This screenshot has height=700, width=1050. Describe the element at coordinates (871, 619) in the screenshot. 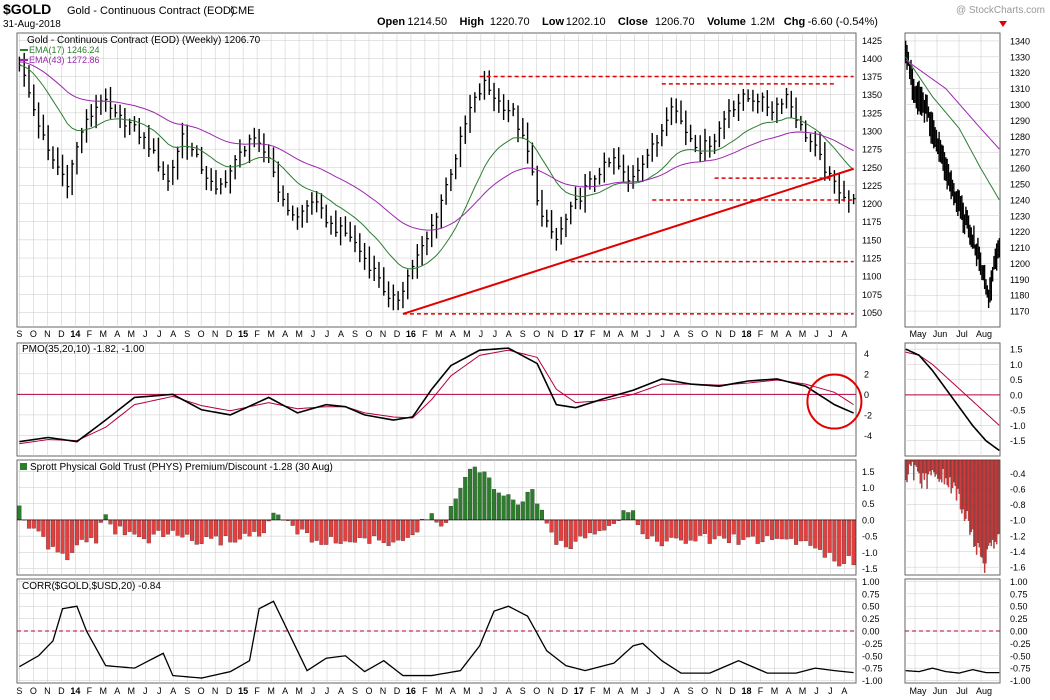

I see `y-tick-label: 0.25` at that location.